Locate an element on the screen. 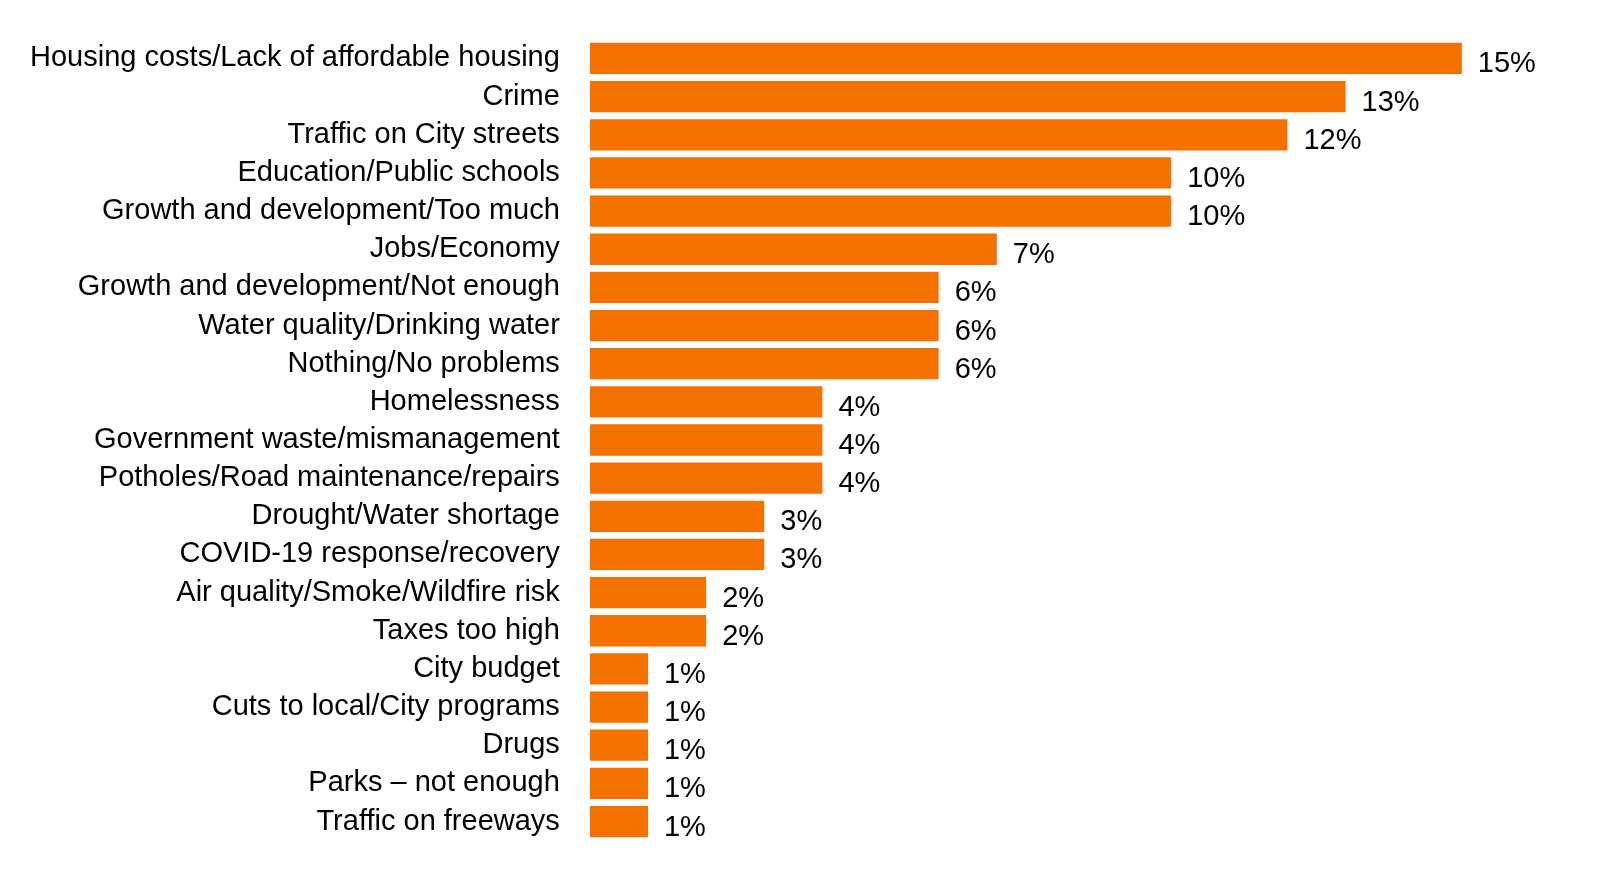  y-tick-label: Taxes too high is located at coordinates (466, 628).